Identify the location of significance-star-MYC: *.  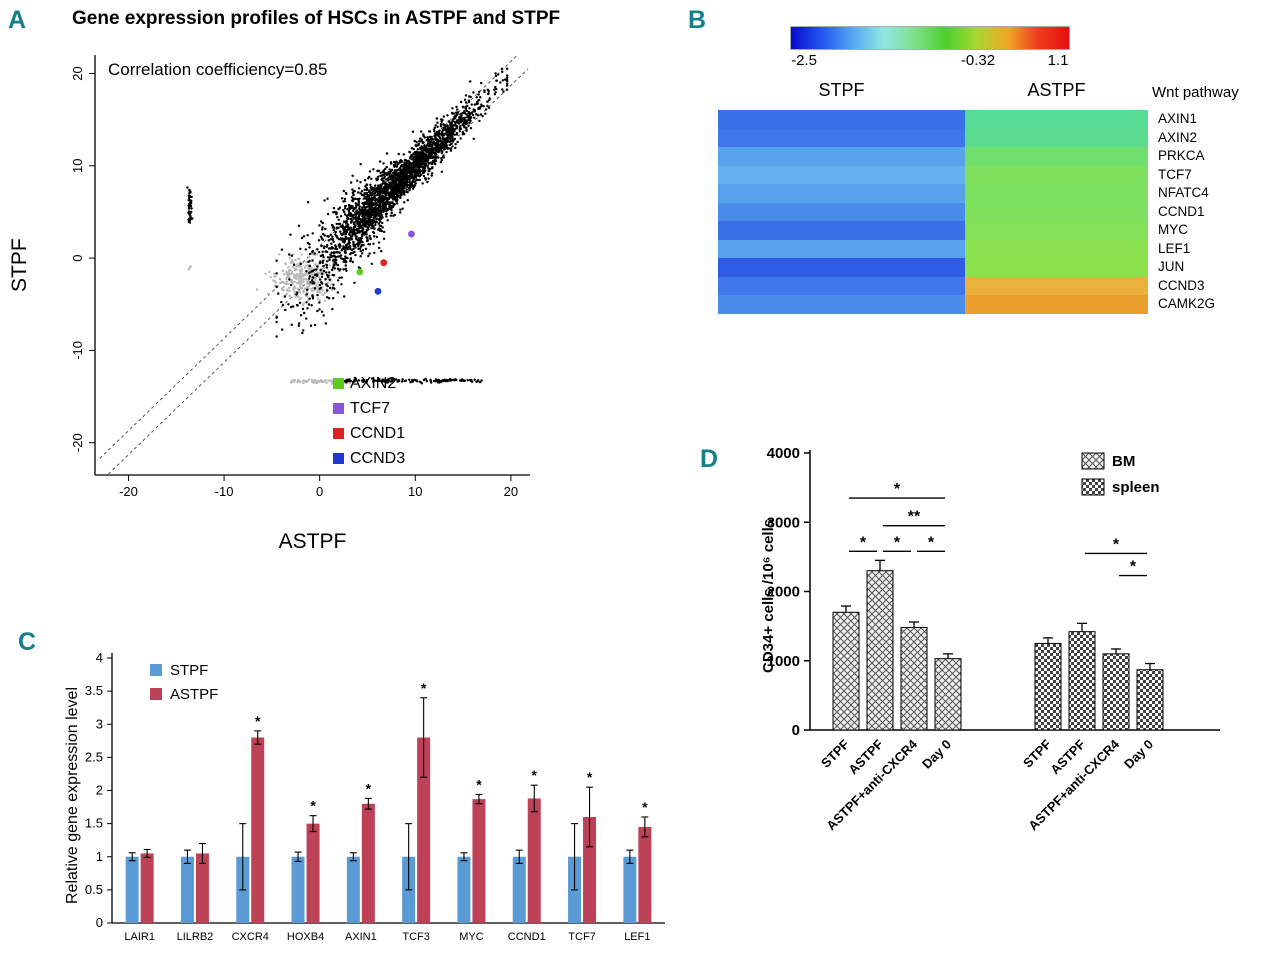
(479, 784).